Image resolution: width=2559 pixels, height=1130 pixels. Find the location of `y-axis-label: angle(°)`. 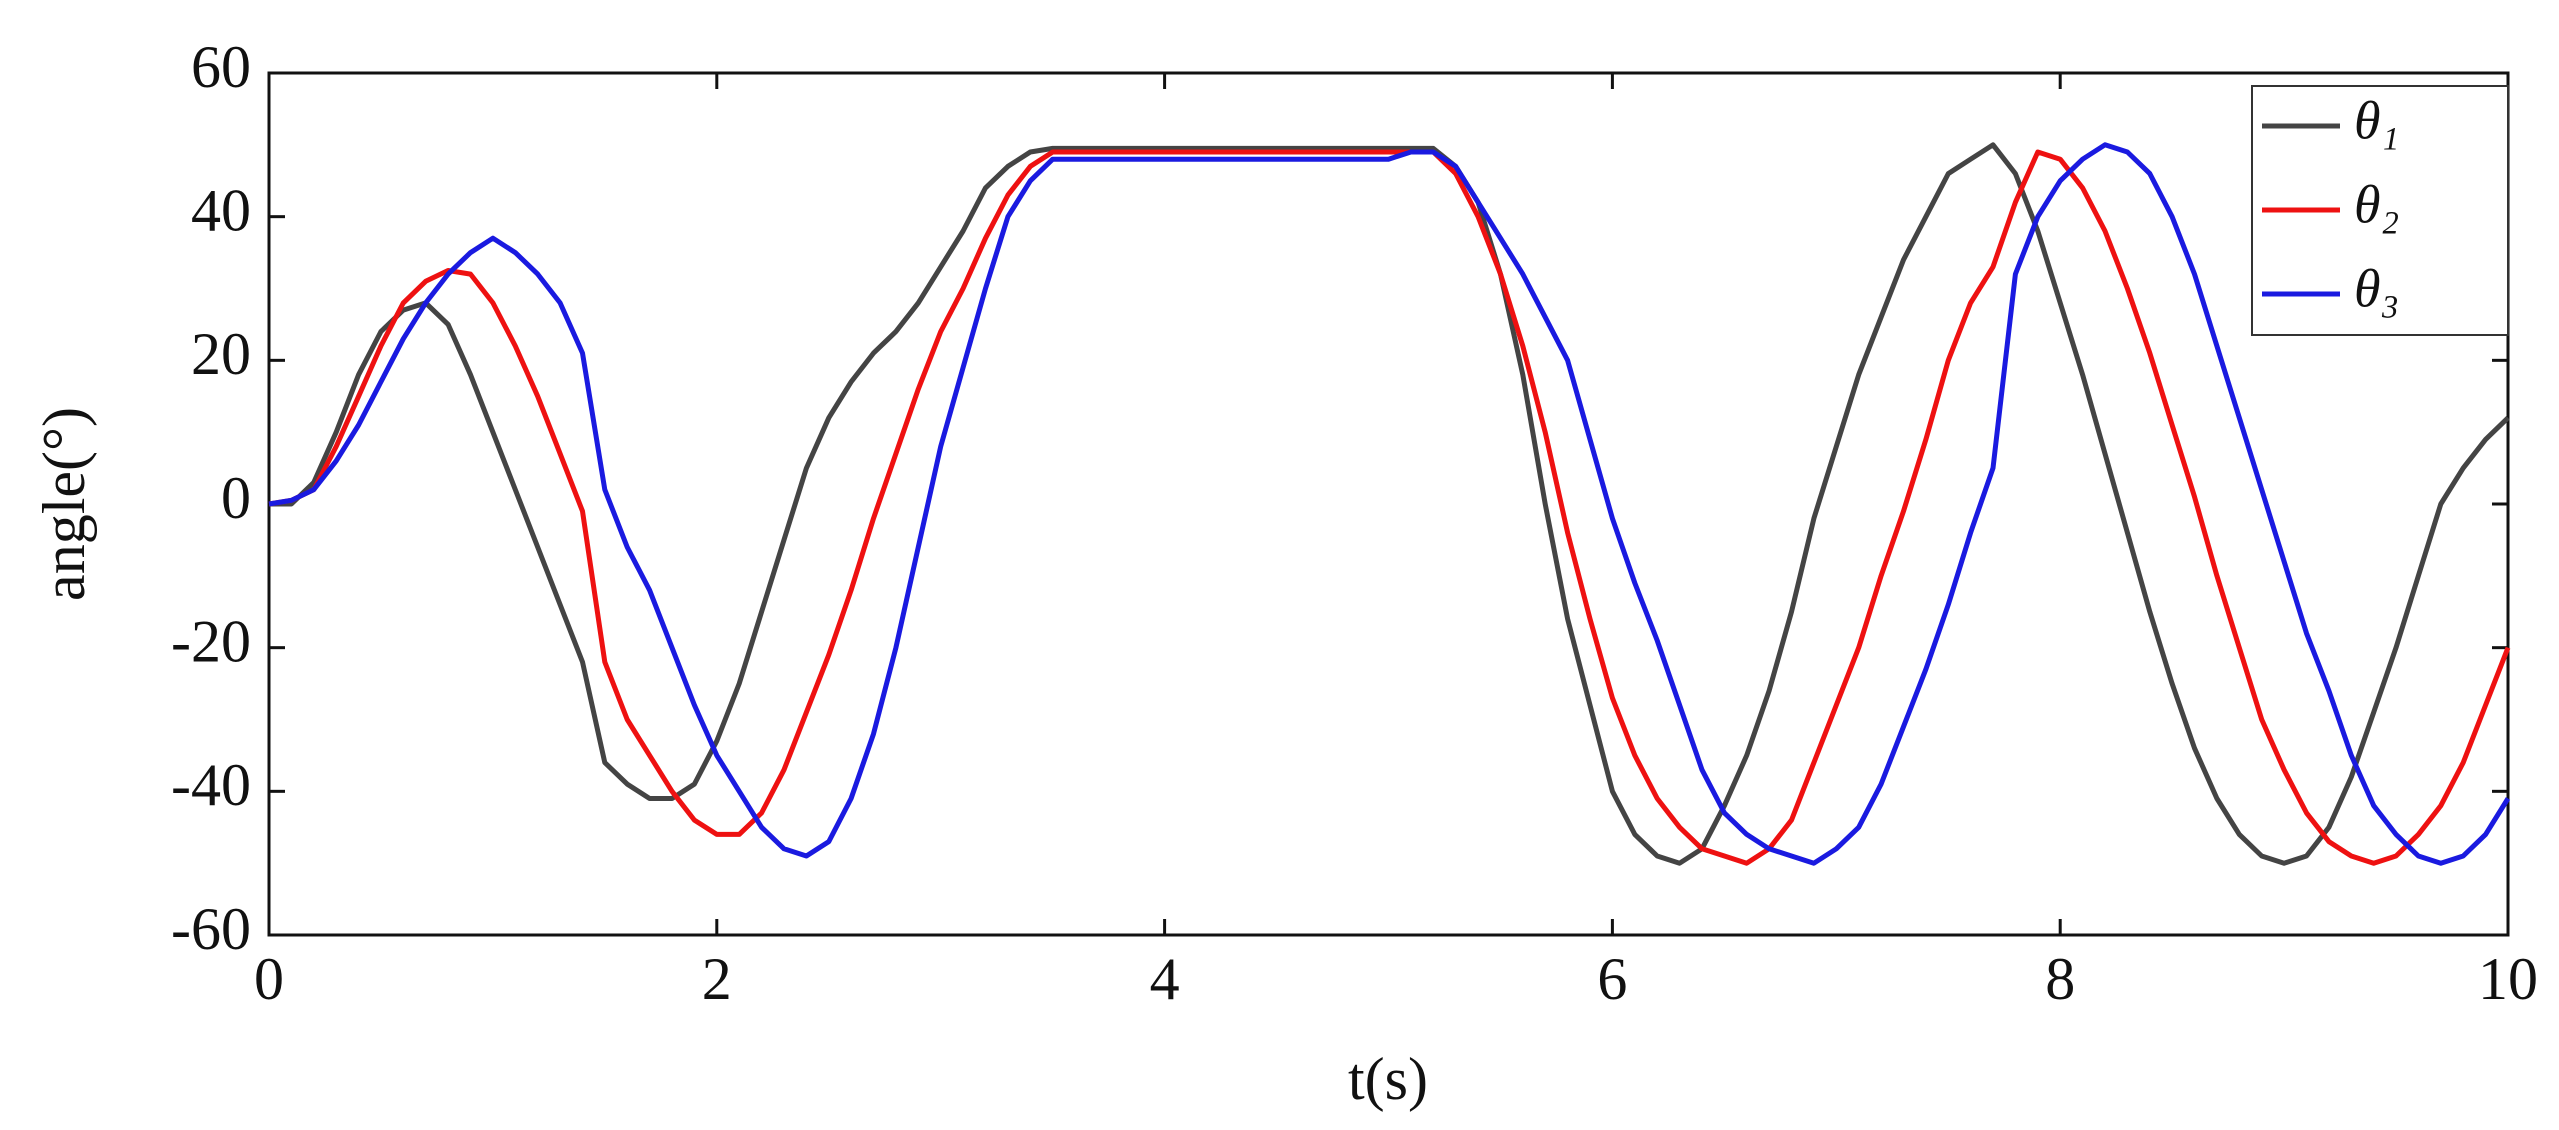

y-axis-label: angle(°) is located at coordinates (64, 504).